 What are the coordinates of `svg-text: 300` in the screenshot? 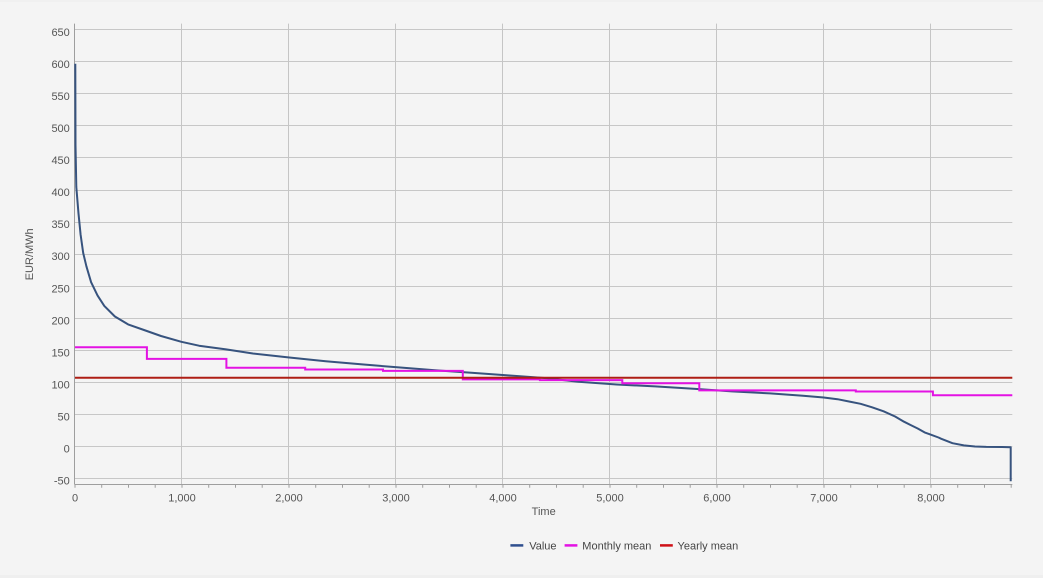 It's located at (60, 257).